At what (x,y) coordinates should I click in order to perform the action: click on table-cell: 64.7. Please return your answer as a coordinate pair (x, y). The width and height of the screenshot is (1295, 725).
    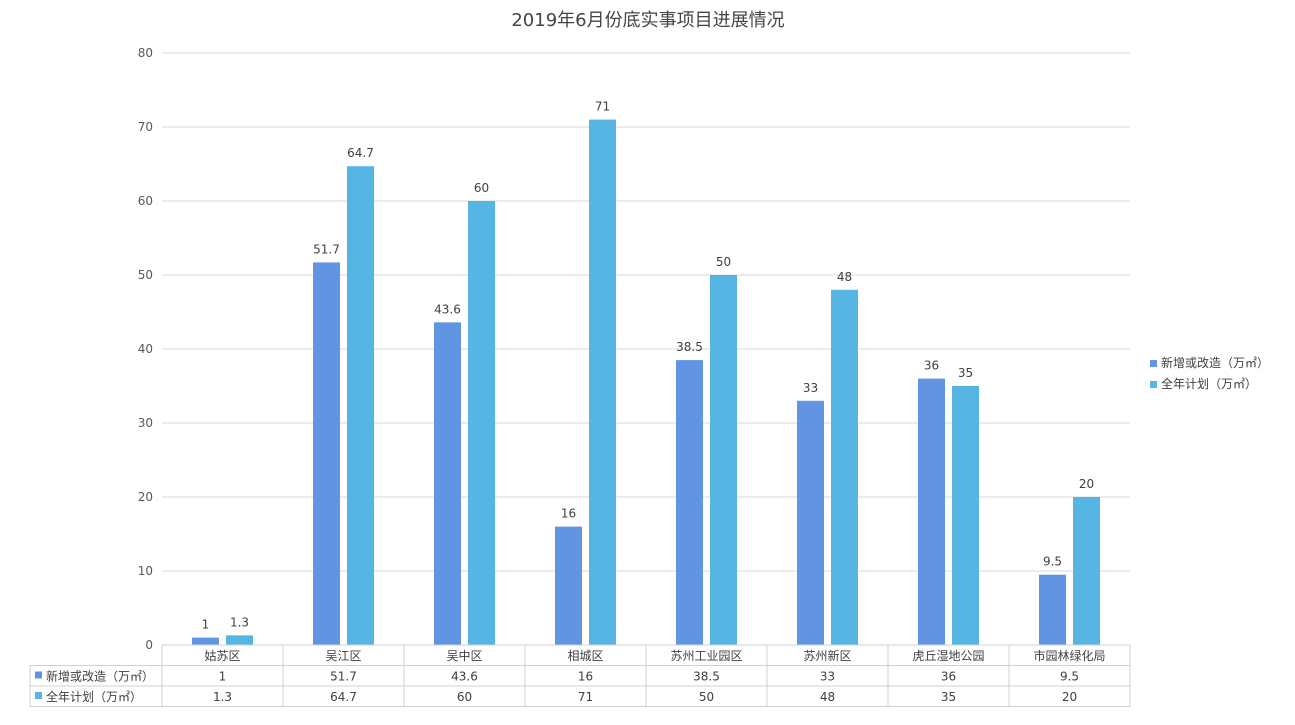
    Looking at the image, I should click on (343, 697).